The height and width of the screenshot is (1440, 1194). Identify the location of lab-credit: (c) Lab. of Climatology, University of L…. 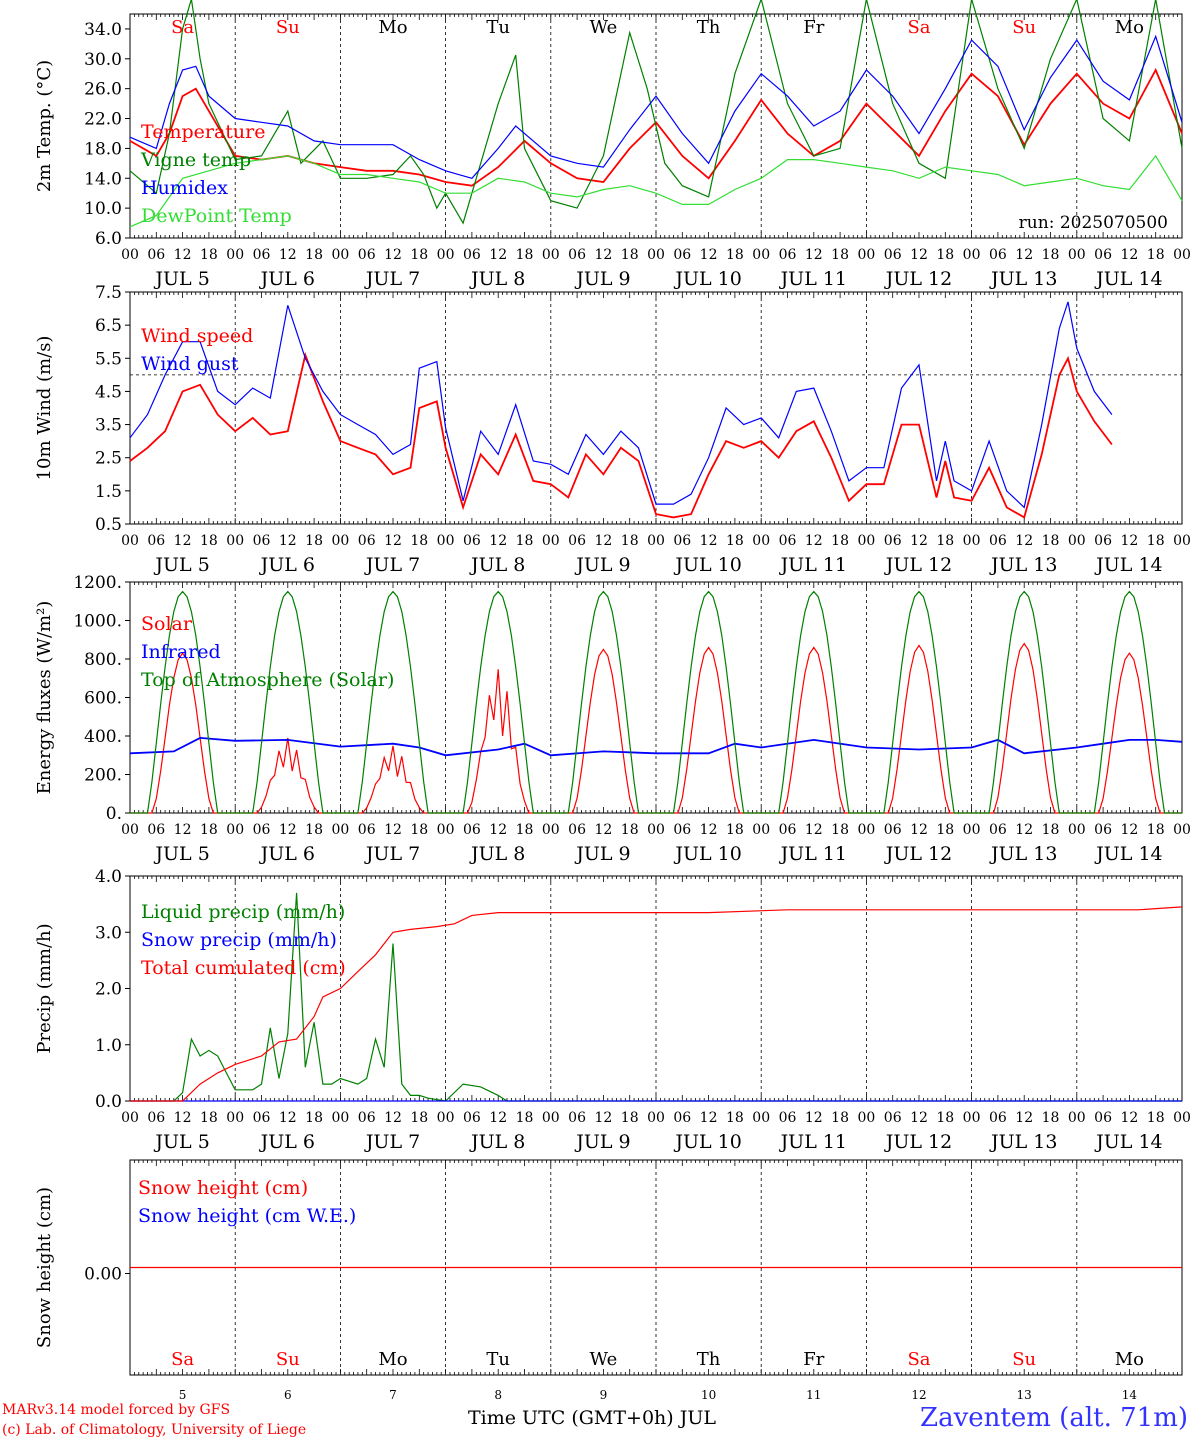
(154, 1430).